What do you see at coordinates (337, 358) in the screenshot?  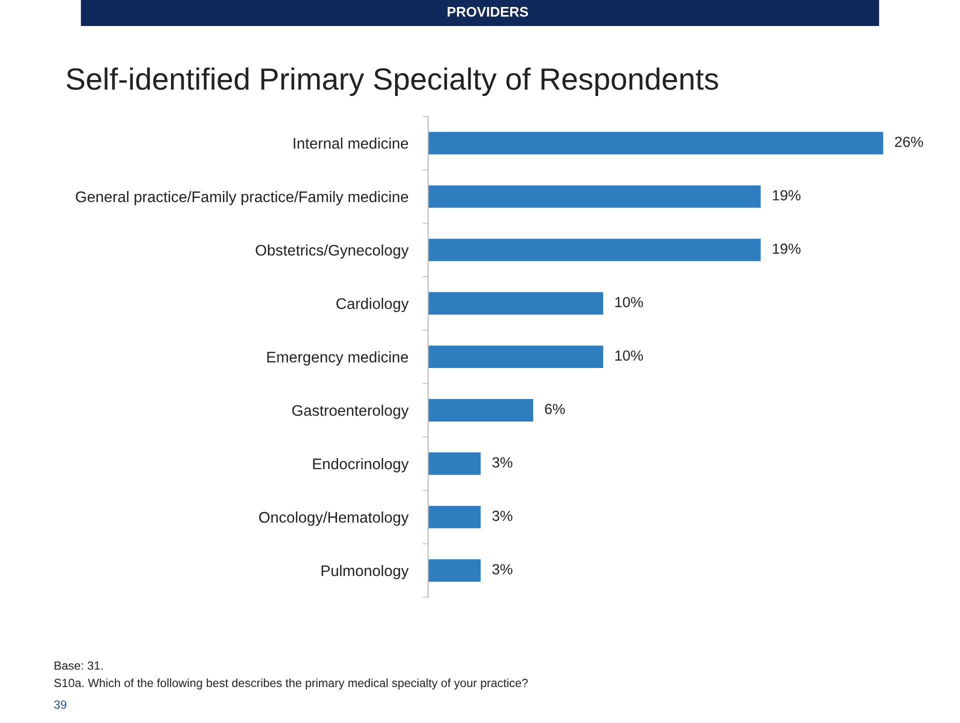 I see `y-tick-label: Emergency medicine` at bounding box center [337, 358].